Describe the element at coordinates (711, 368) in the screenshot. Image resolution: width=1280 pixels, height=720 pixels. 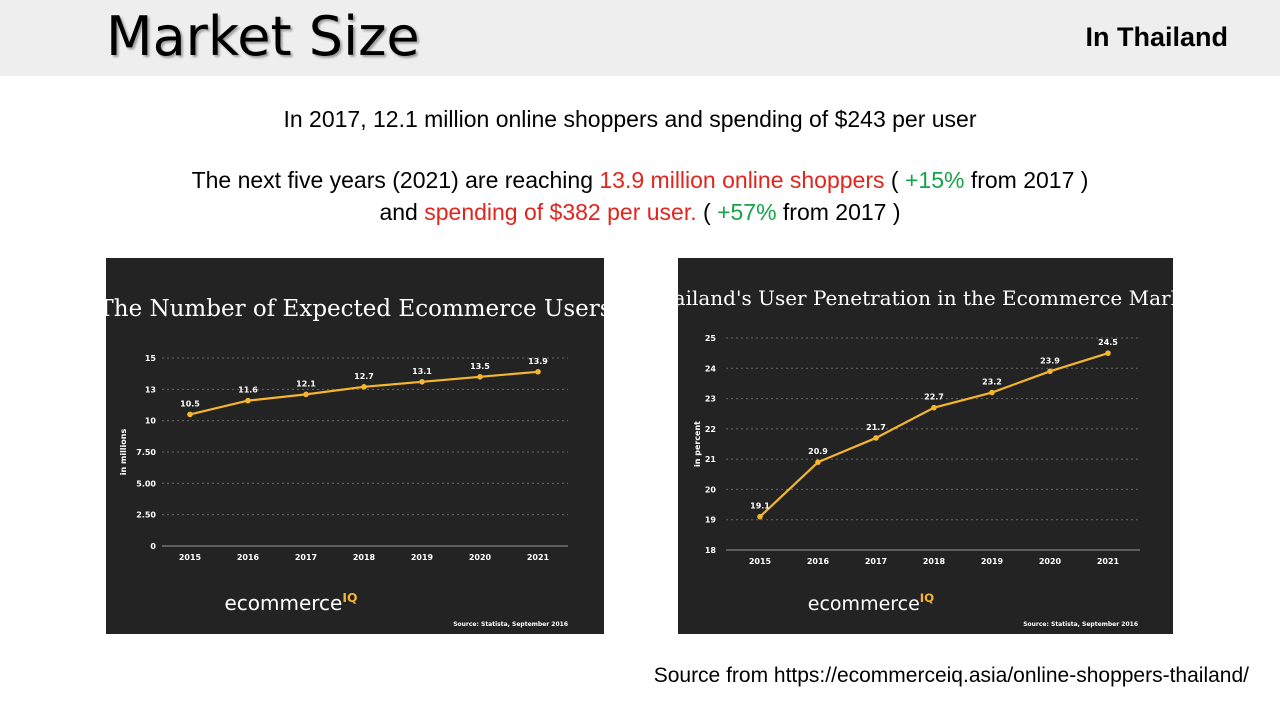
I see `y-tick-label: 24` at that location.